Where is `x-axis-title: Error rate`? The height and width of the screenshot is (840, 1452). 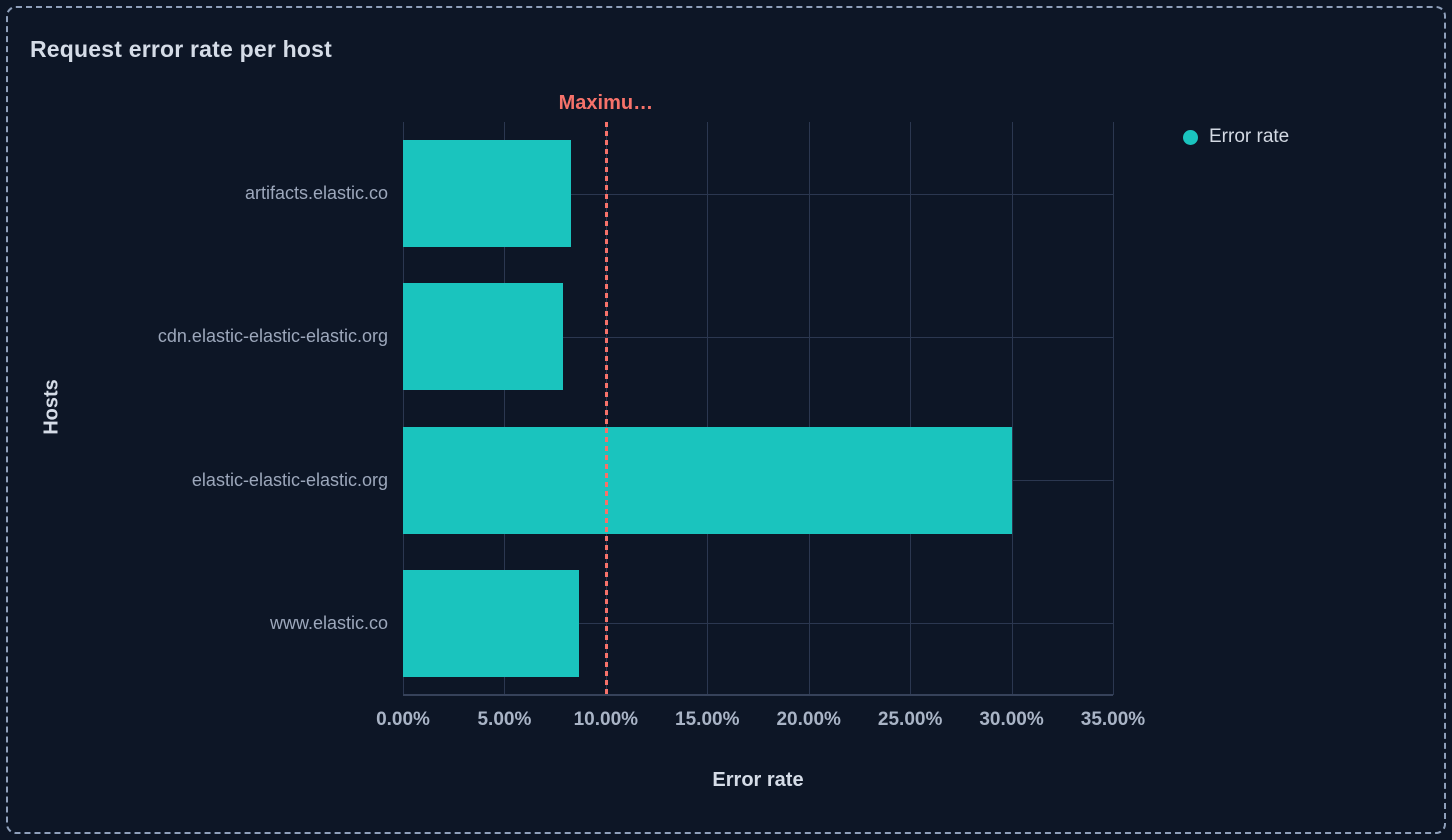 x-axis-title: Error rate is located at coordinates (758, 780).